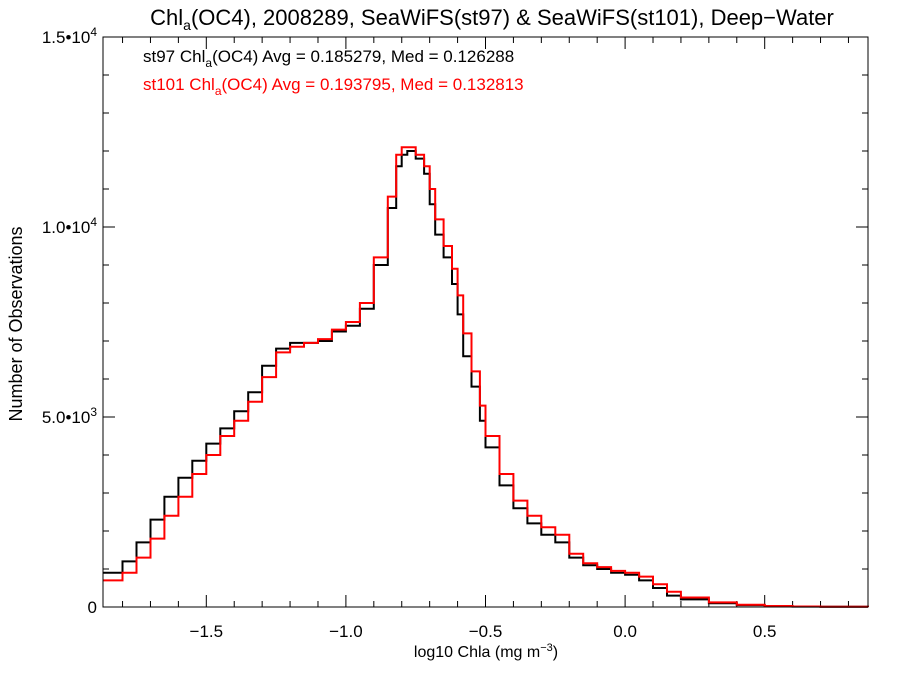 The width and height of the screenshot is (900, 675). I want to click on x-axis-label: log10 Chla (mg m−3), so click(486, 651).